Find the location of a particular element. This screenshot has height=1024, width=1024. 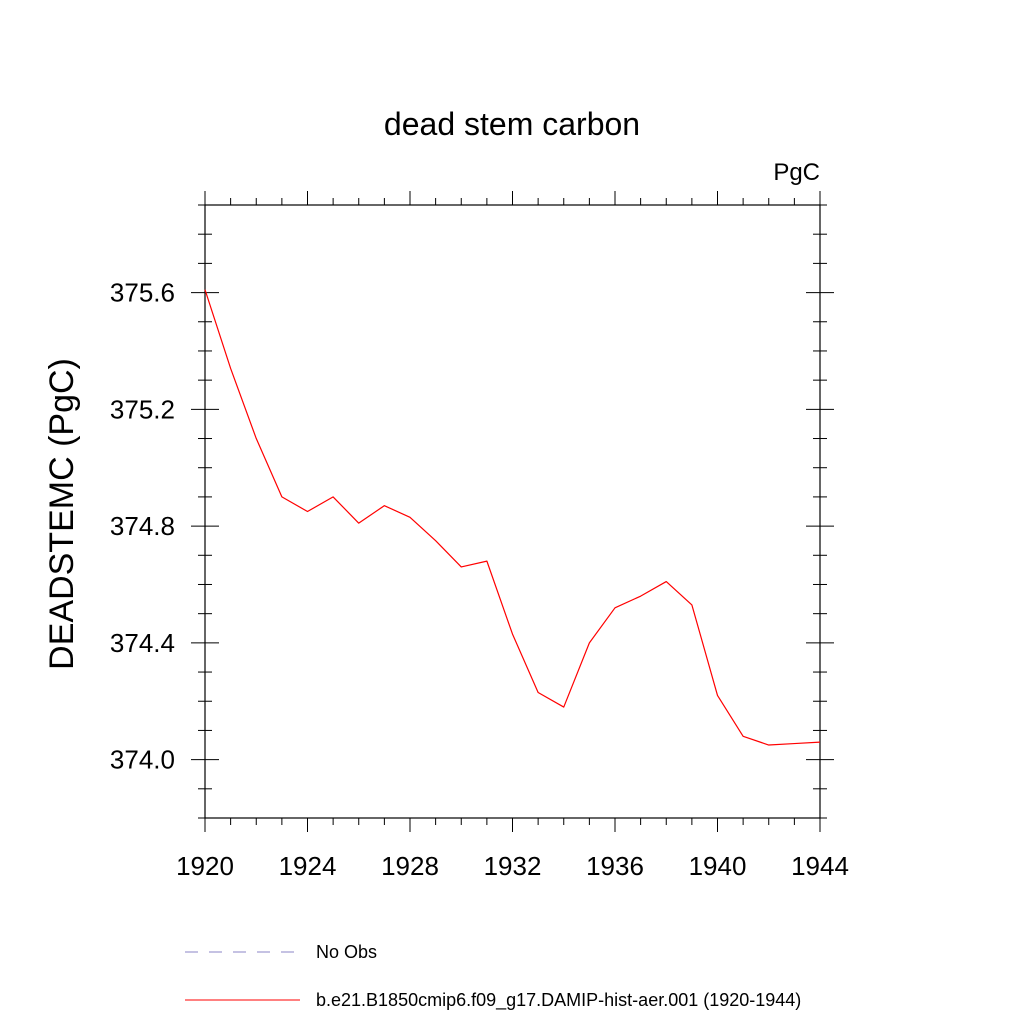

y-axis-label: DEADSTEMC (PgC) is located at coordinates (62, 514).